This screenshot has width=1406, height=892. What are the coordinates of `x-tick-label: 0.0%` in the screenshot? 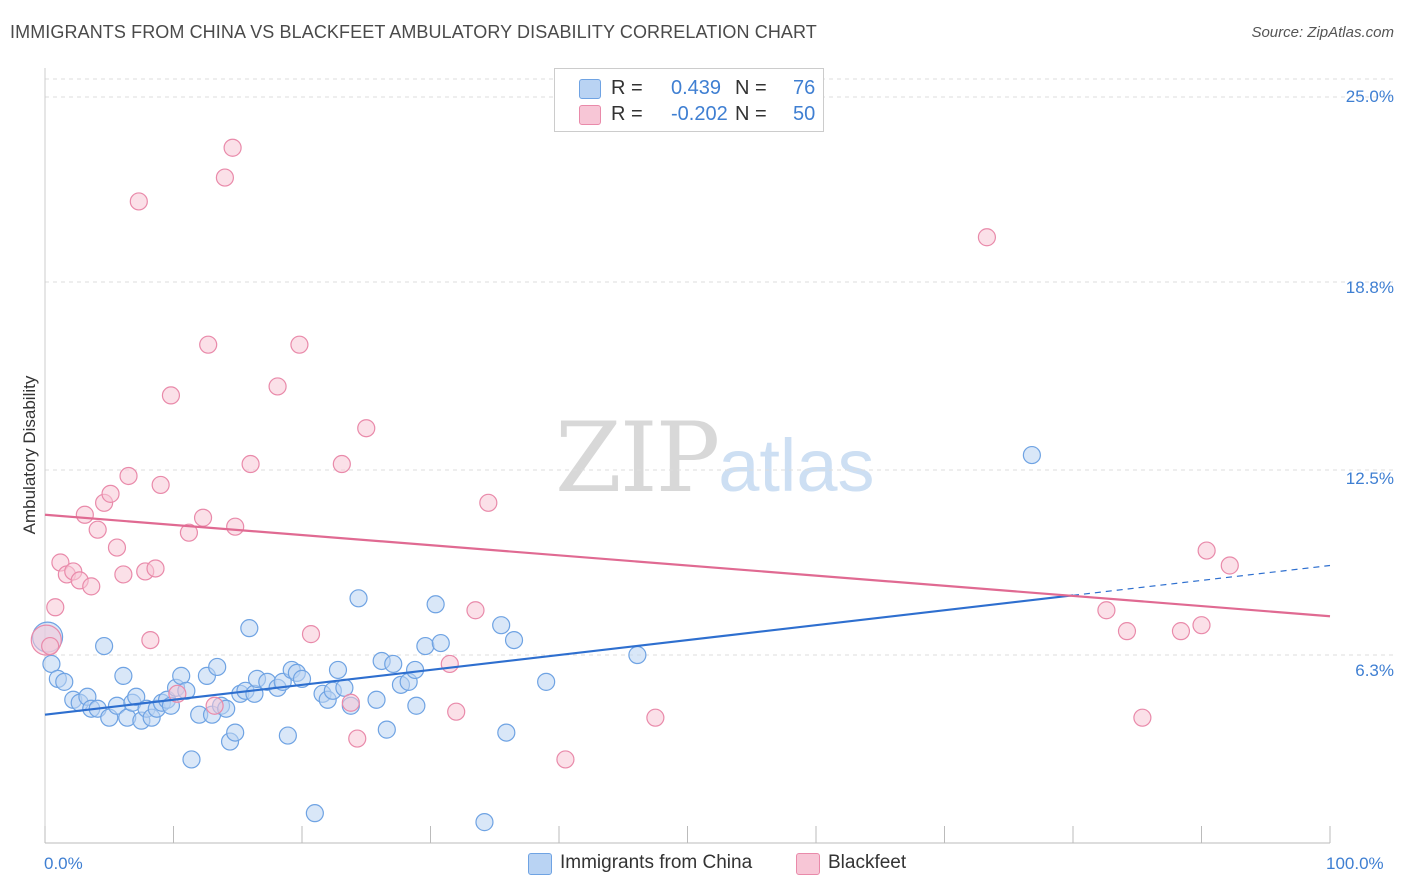 It's located at (63, 863).